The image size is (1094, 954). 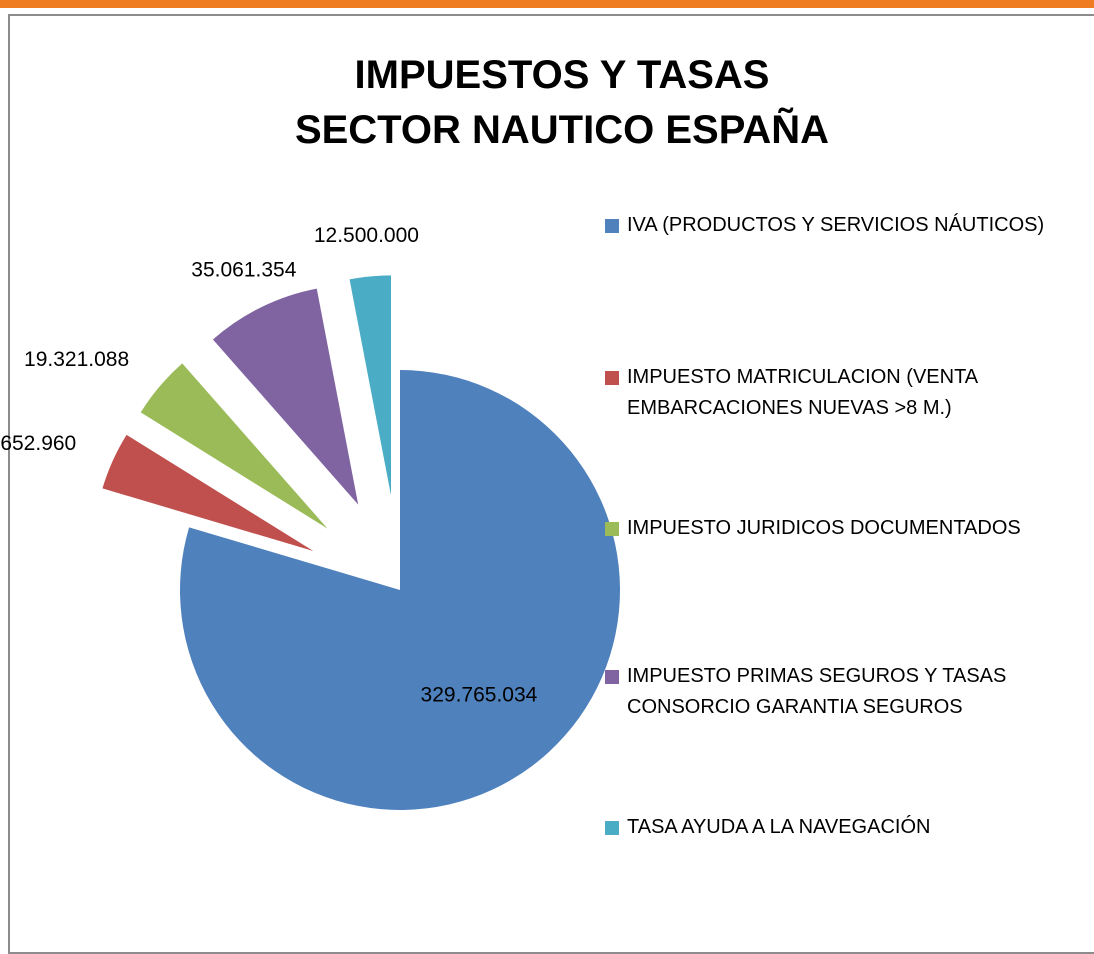 What do you see at coordinates (824, 528) in the screenshot?
I see `legend-text: IMPUESTO JURIDICOS DOCUMENTADOS` at bounding box center [824, 528].